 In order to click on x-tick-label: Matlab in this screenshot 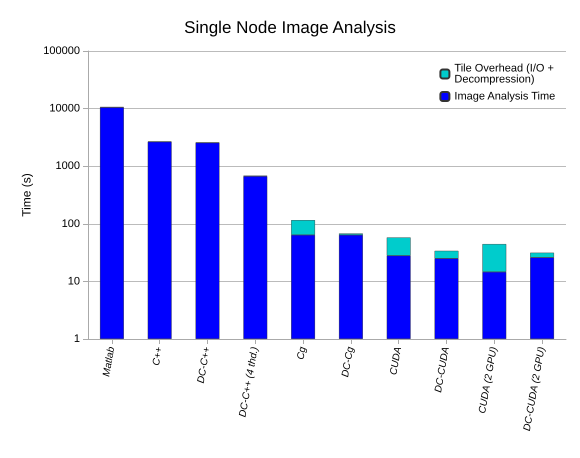, I will do `click(109, 362)`.